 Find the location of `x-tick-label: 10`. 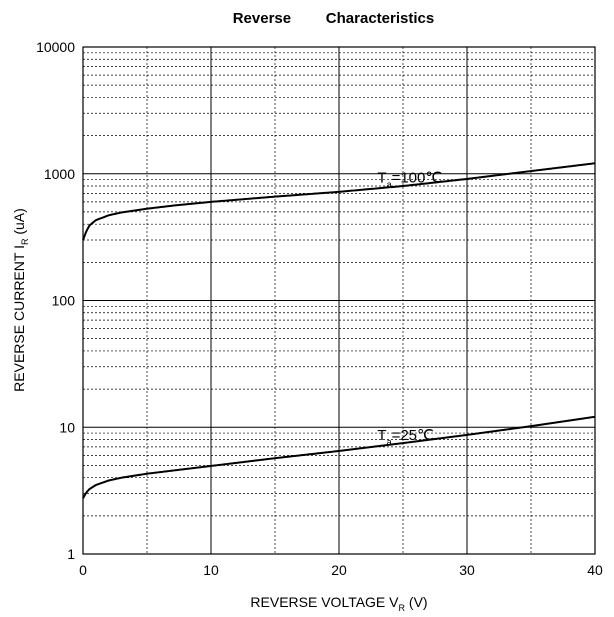

x-tick-label: 10 is located at coordinates (211, 570).